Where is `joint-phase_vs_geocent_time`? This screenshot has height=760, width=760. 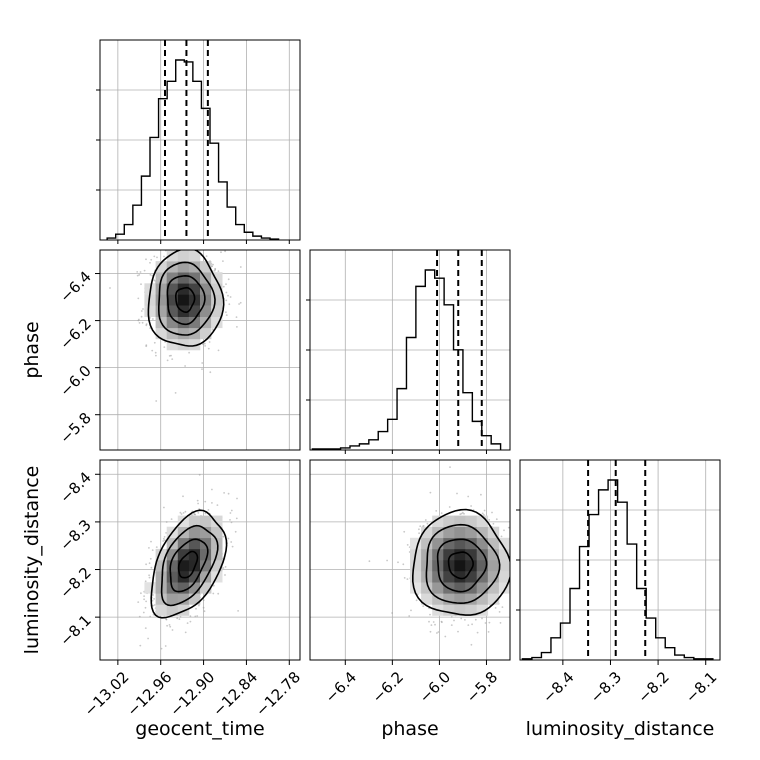 joint-phase_vs_geocent_time is located at coordinates (175, 326).